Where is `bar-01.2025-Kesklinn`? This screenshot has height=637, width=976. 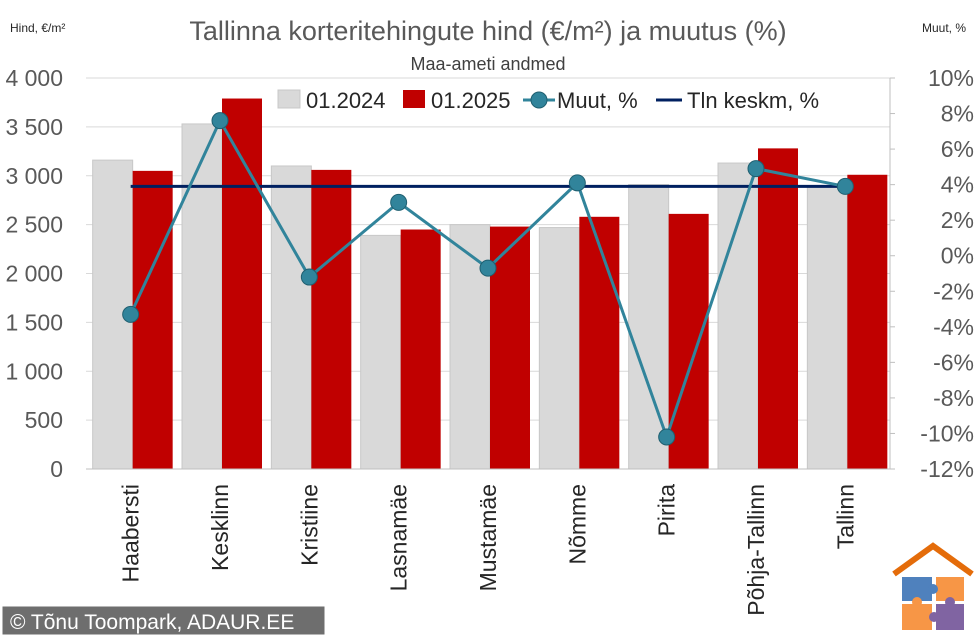
bar-01.2025-Kesklinn is located at coordinates (242, 283).